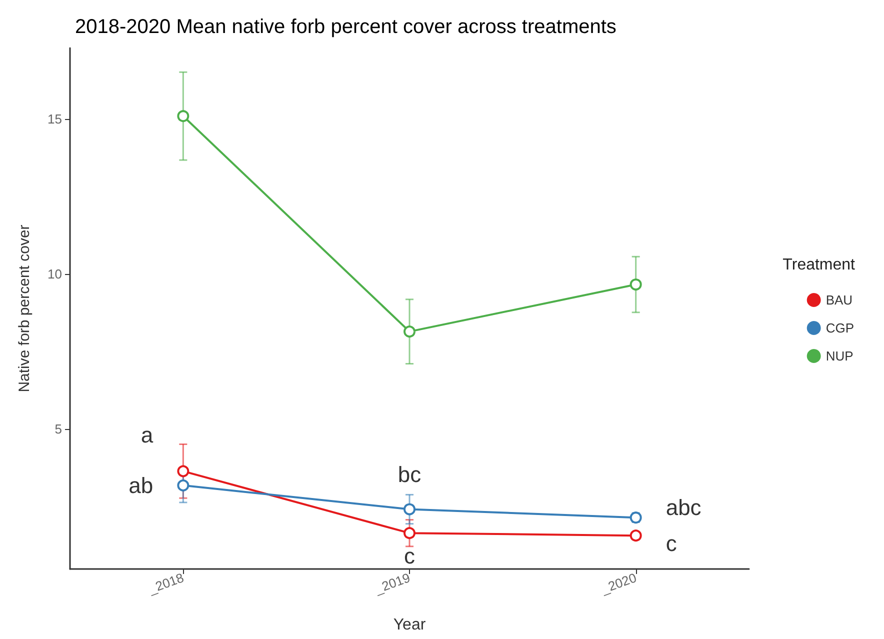 The height and width of the screenshot is (639, 884). I want to click on annotation: abc, so click(684, 507).